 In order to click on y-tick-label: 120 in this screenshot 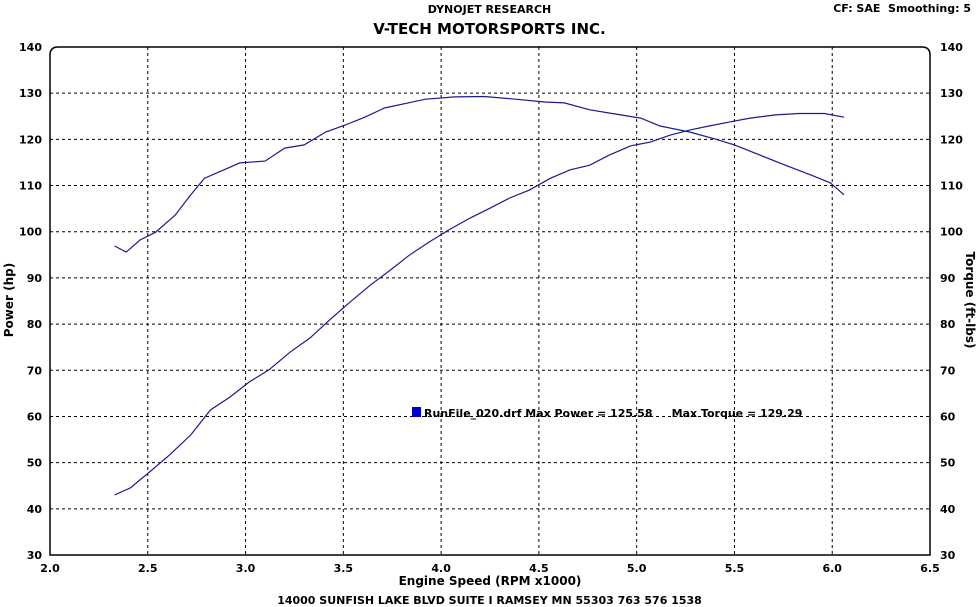, I will do `click(30, 139)`.